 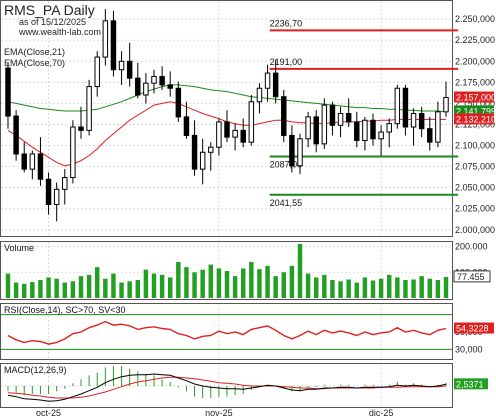 I want to click on badge-last_price_badge, so click(x=474, y=97).